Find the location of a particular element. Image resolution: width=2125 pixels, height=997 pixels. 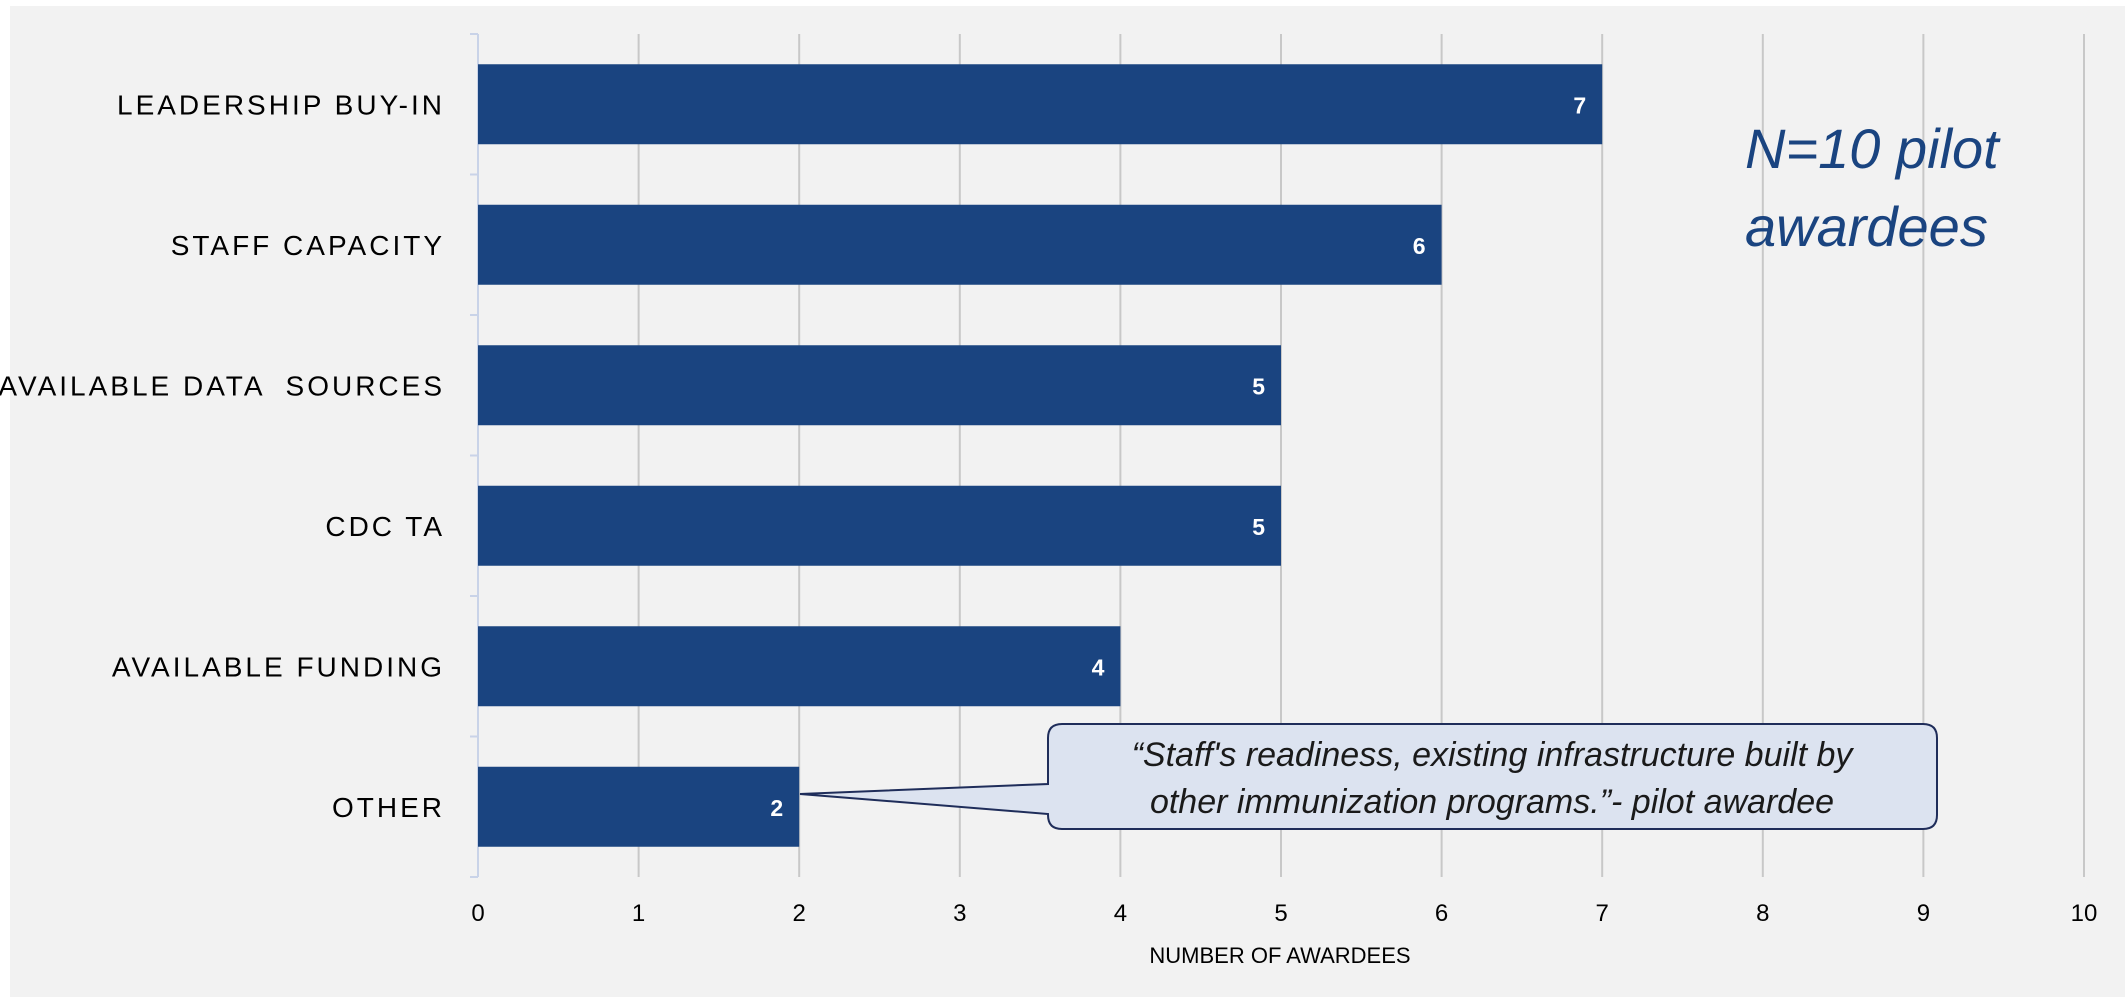

data-label-leadership-buy-in: 7 is located at coordinates (1579, 105).